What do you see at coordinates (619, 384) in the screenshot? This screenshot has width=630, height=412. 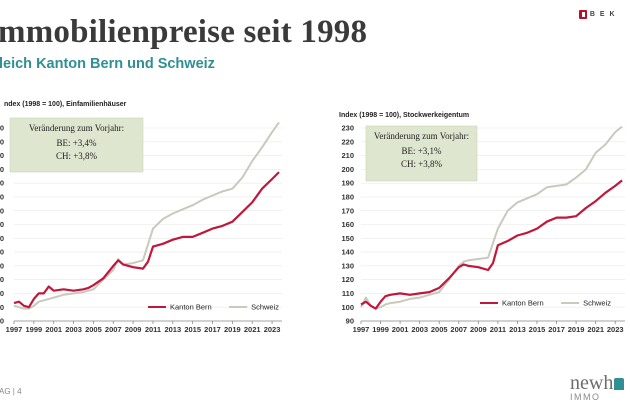 I see `brand-house-icon` at bounding box center [619, 384].